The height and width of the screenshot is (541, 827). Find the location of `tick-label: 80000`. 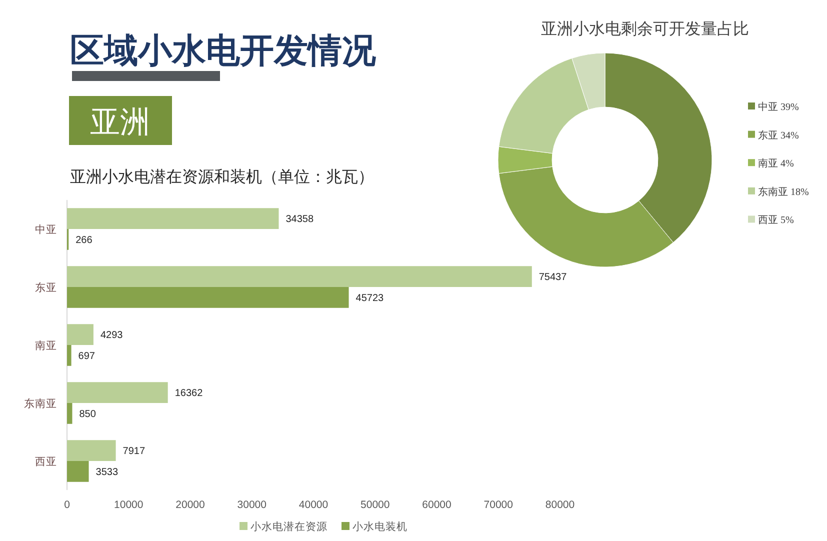

tick-label: 80000 is located at coordinates (560, 505).